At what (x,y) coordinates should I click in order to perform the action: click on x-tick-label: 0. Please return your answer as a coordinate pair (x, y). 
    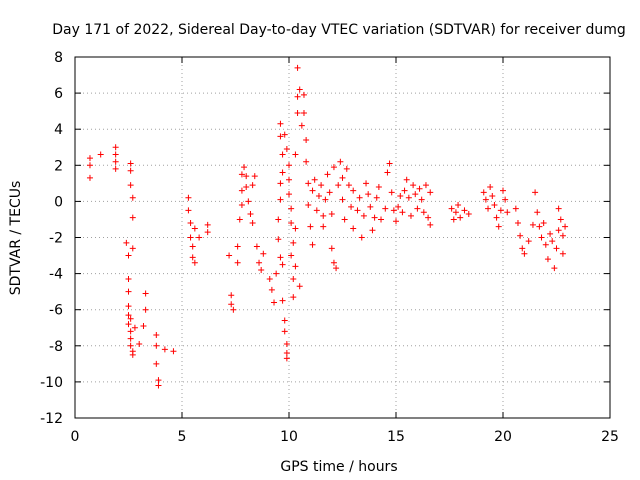
    Looking at the image, I should click on (75, 437).